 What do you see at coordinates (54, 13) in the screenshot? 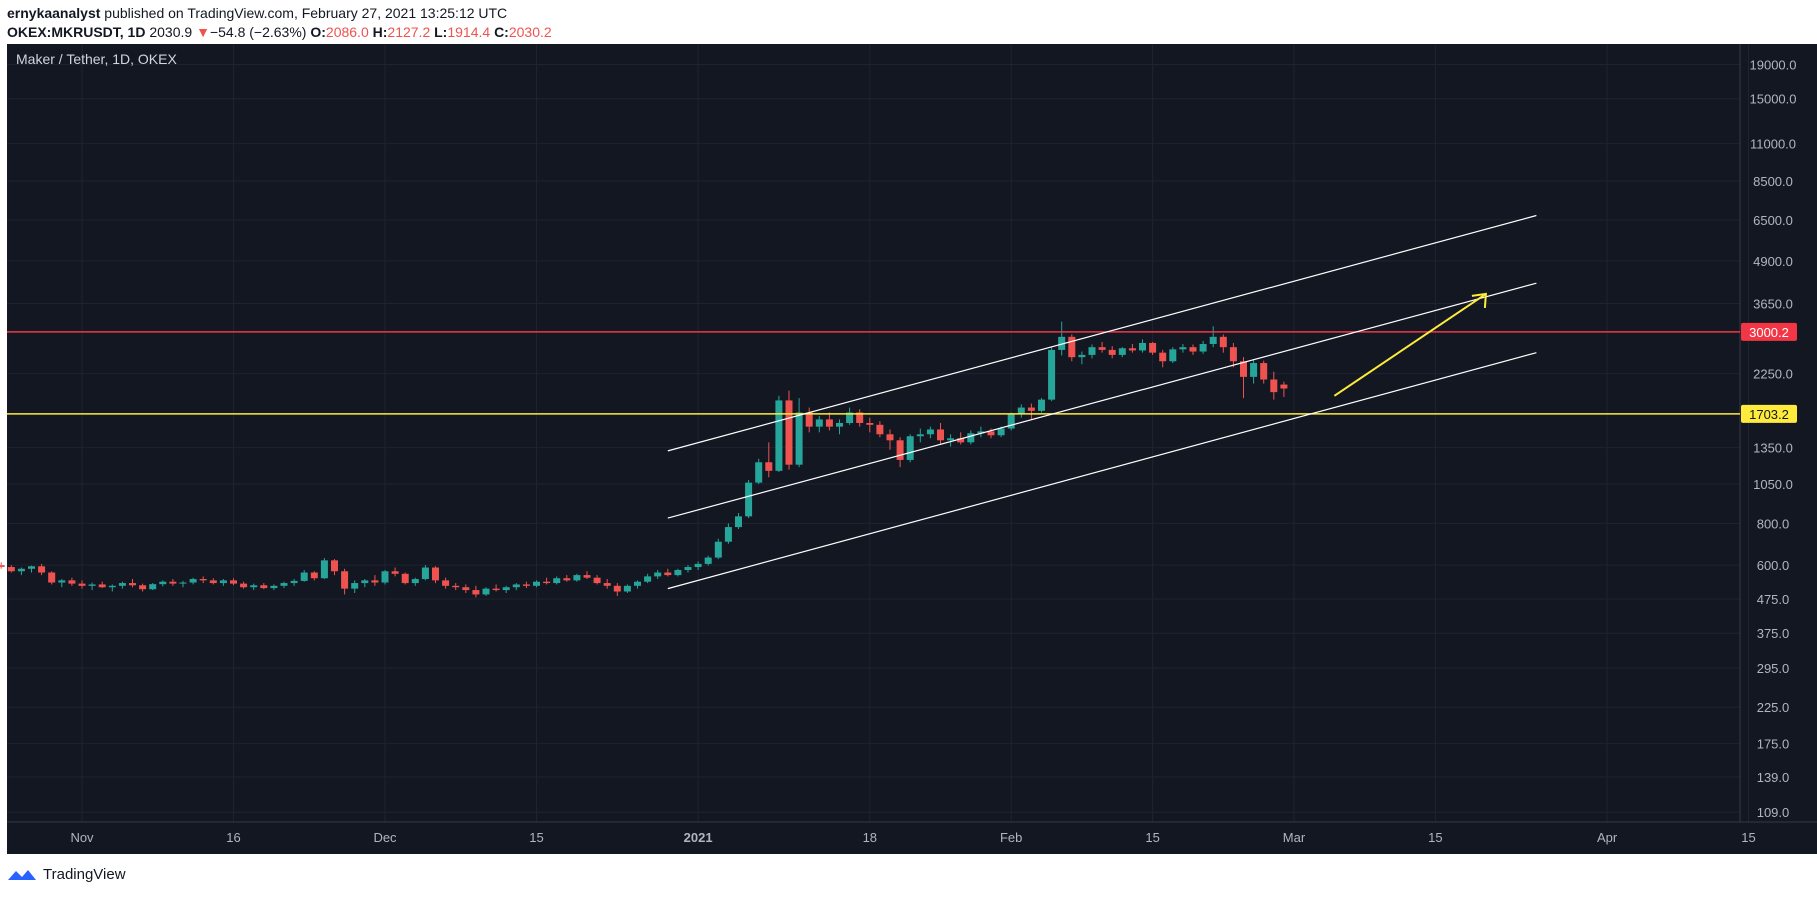
I see `author-name: ernykaanalyst` at bounding box center [54, 13].